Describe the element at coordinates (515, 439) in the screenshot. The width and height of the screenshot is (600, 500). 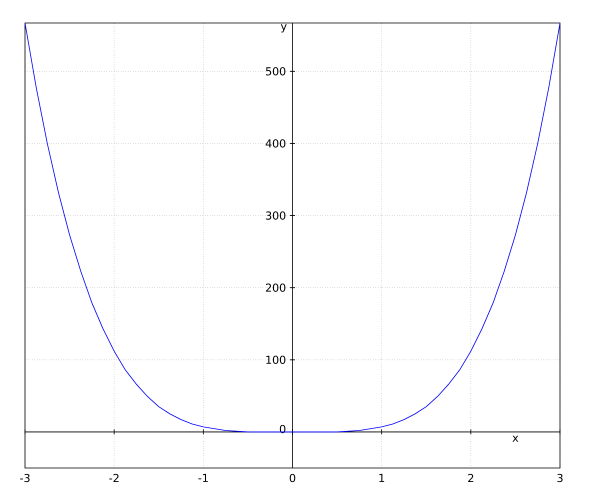
I see `x-axis-title: x` at that location.